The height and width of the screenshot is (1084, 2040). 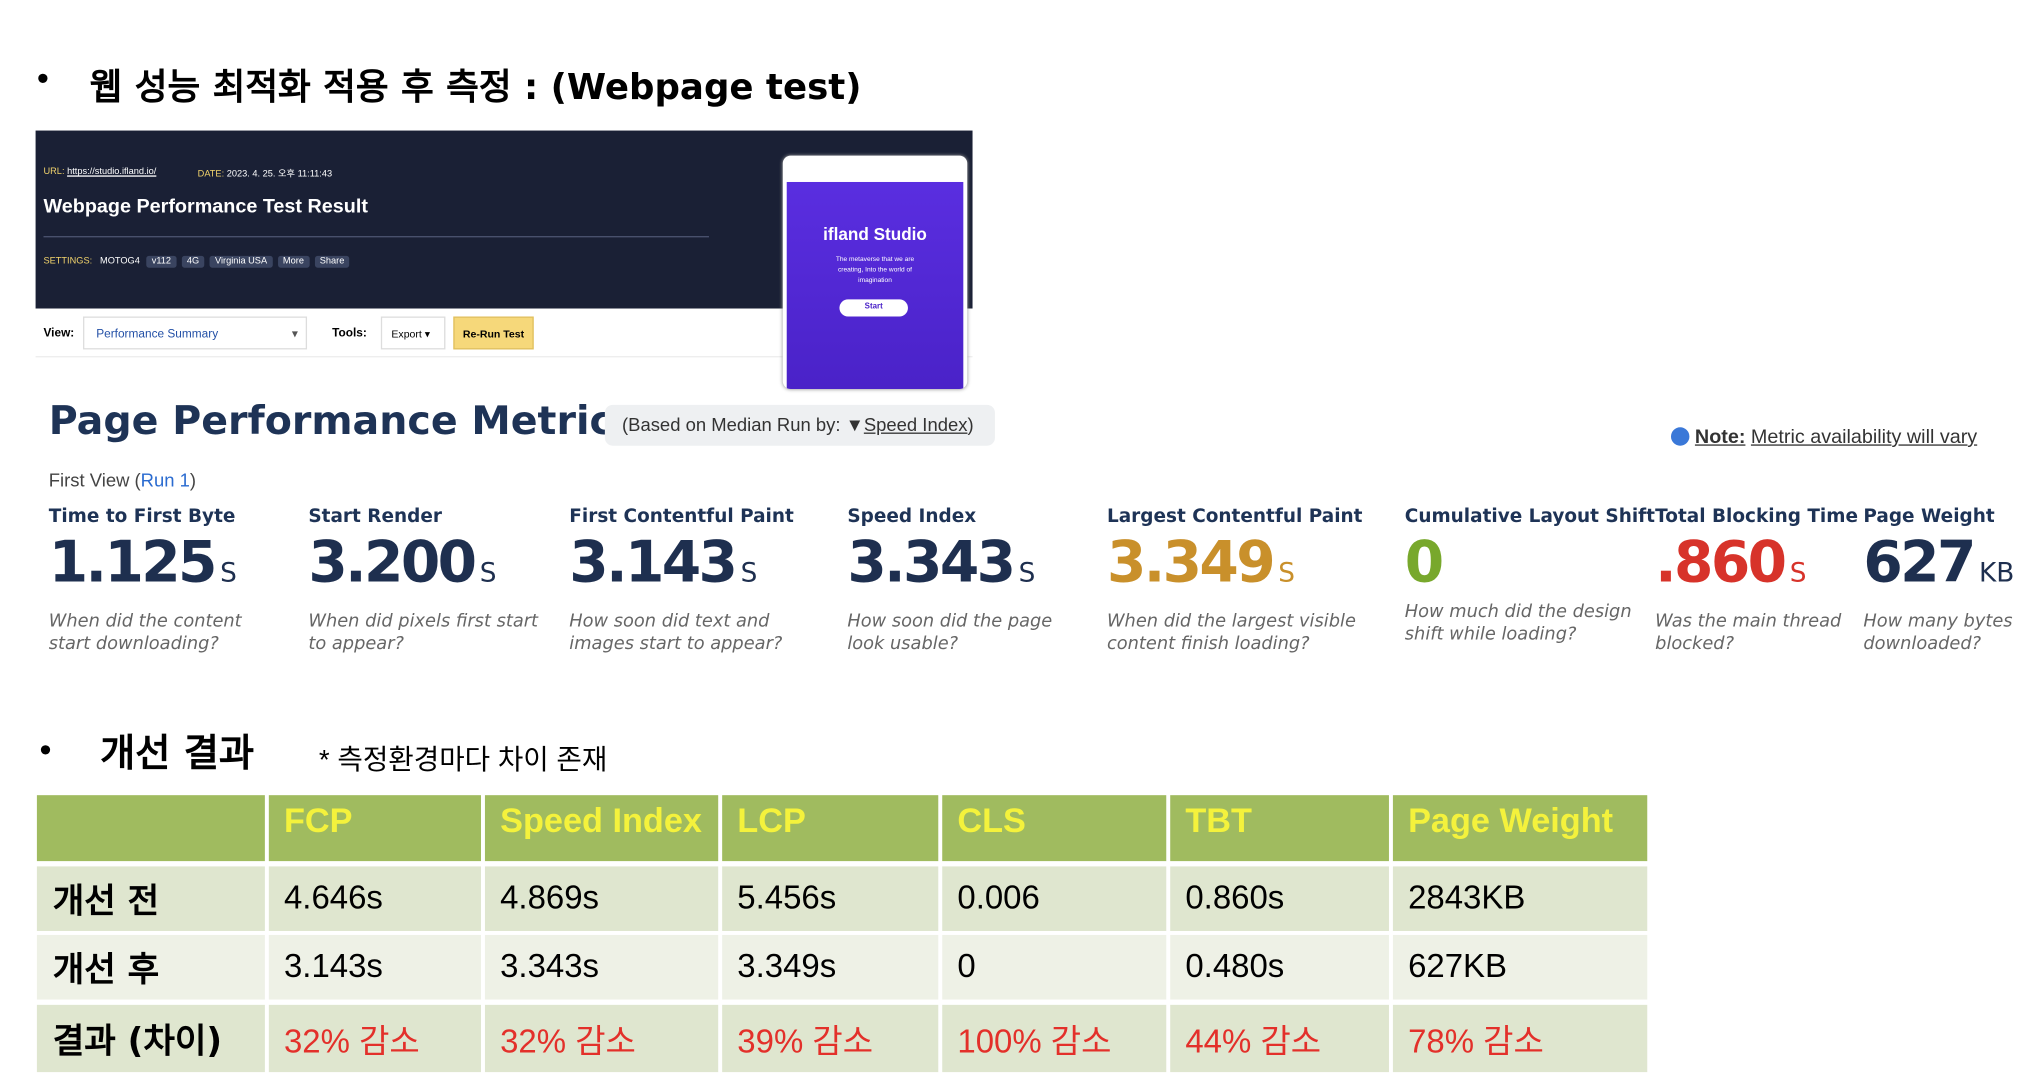 I want to click on metric-value-row: 3.343 S, so click(x=965, y=567).